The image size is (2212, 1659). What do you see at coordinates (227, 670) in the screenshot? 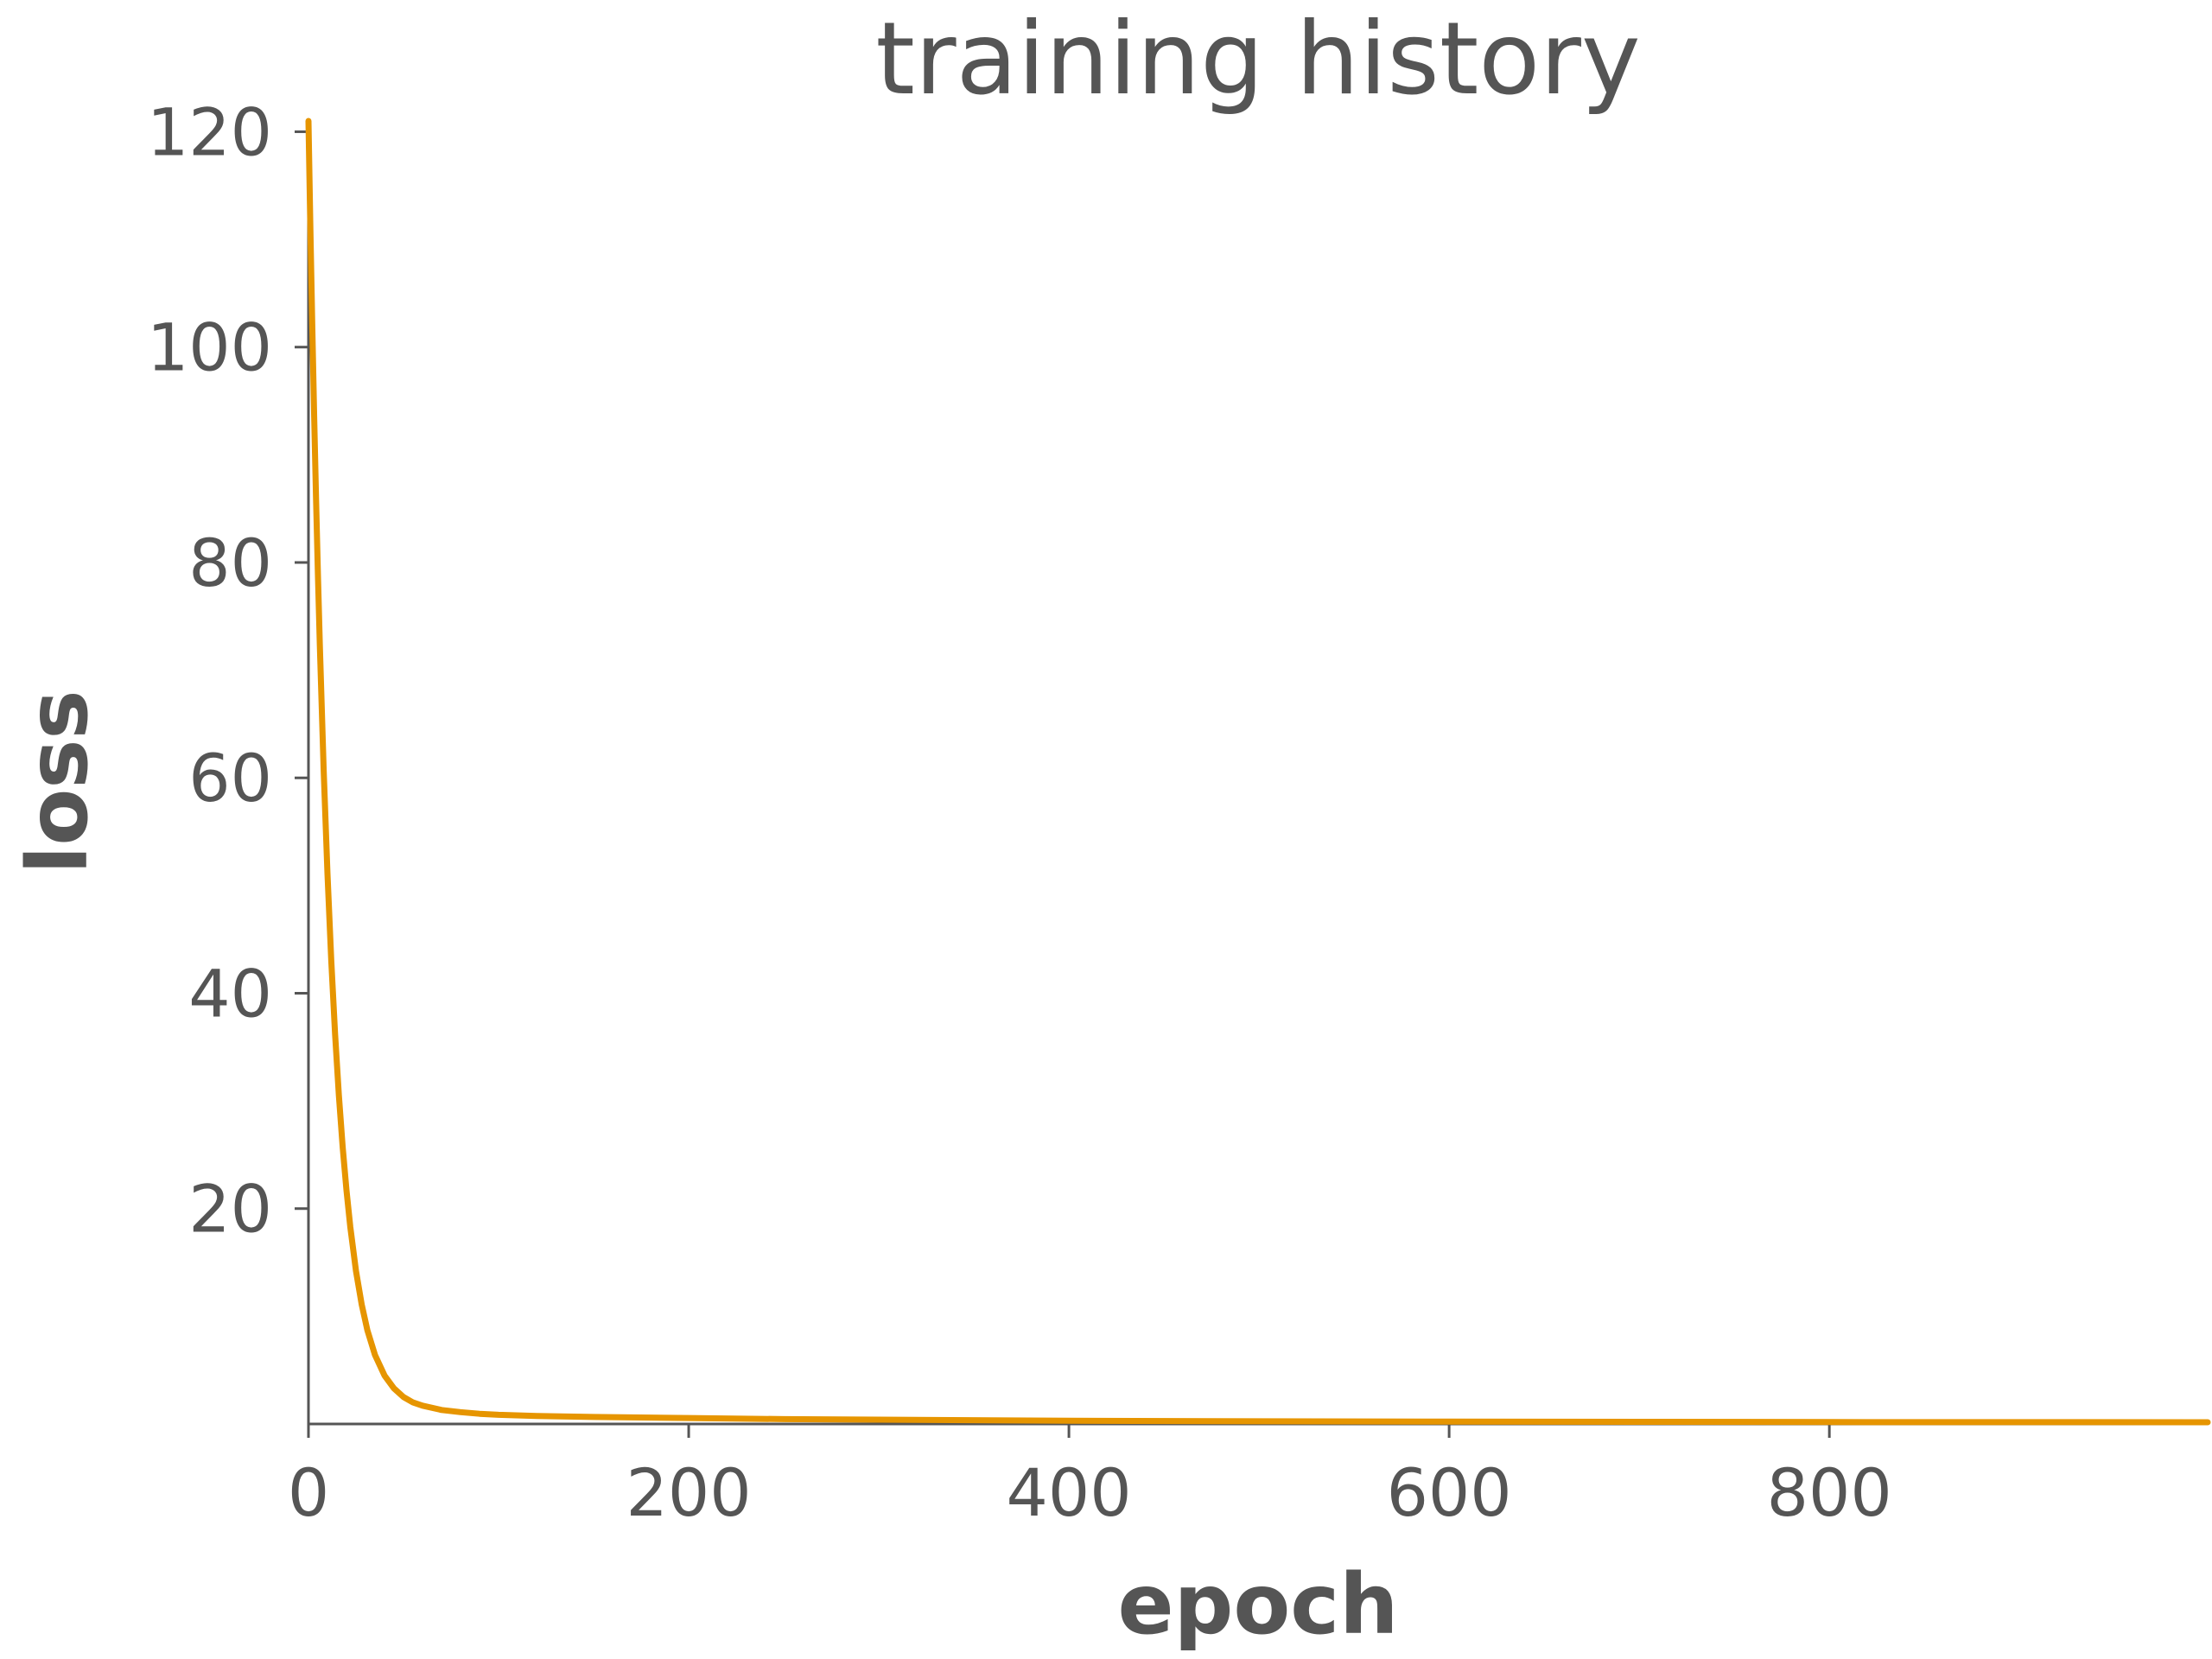
I see `y-axis-ticks: 20 40 60 80 100 120` at bounding box center [227, 670].